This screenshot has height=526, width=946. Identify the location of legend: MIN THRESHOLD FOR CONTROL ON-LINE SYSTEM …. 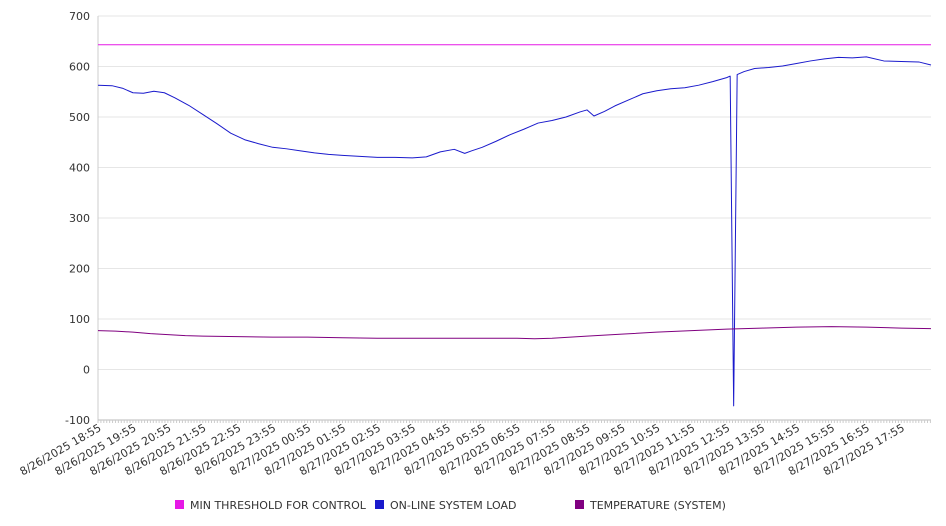
(450, 505).